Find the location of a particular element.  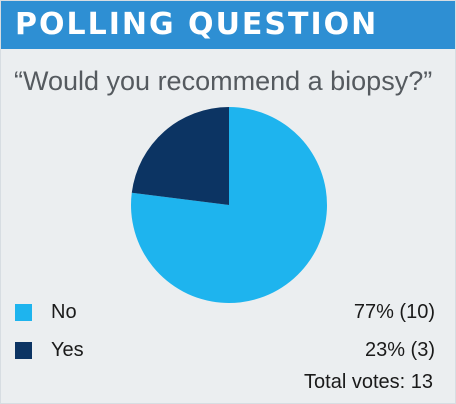

total-votes: Total votes: 13 is located at coordinates (368, 382).